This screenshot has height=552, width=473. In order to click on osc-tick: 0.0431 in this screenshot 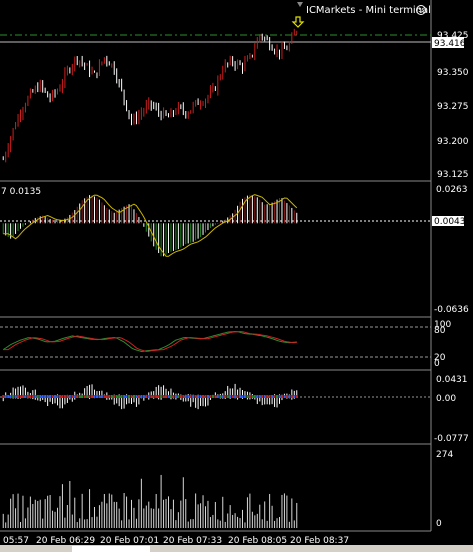, I will do `click(452, 380)`.